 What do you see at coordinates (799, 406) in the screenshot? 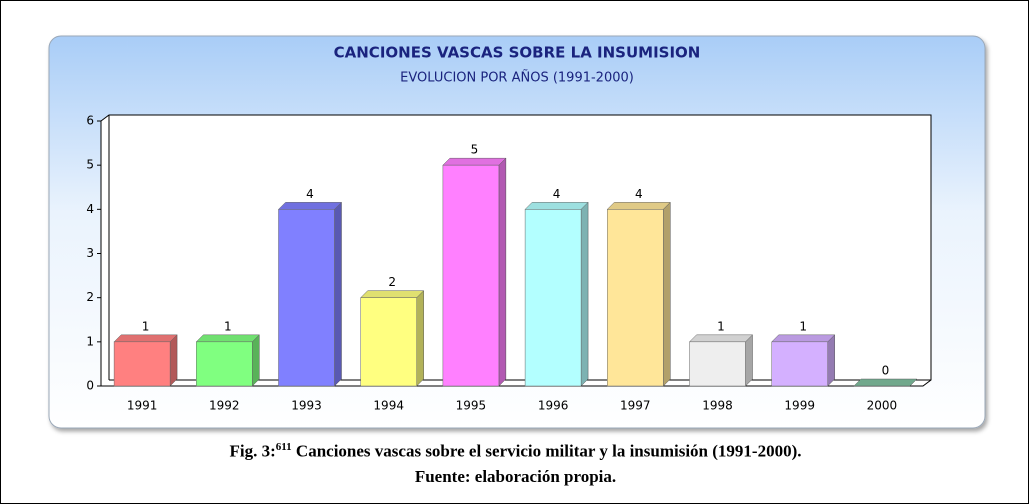
I see `x-tick-label: 1999` at bounding box center [799, 406].